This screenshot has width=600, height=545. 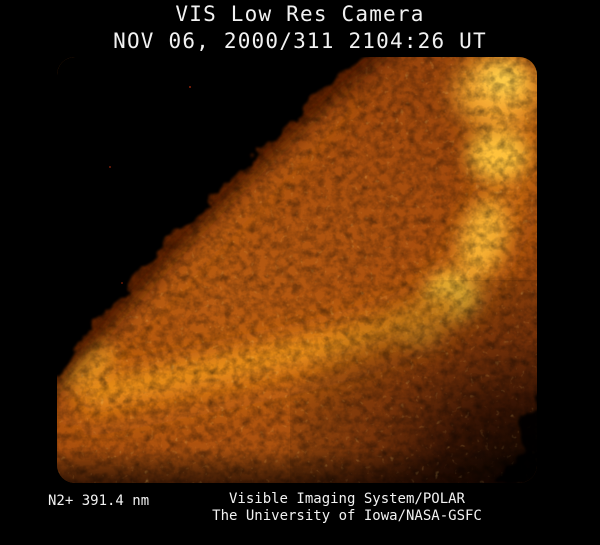 I want to click on credit-line-2: The University of Iowa/NASA-GSFC, so click(x=347, y=516).